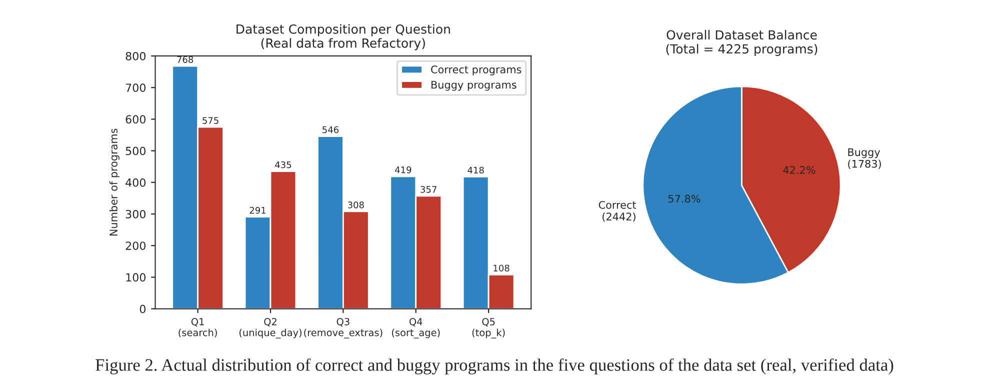 This screenshot has width=989, height=386. I want to click on slice-label: Correct (2442), so click(617, 211).